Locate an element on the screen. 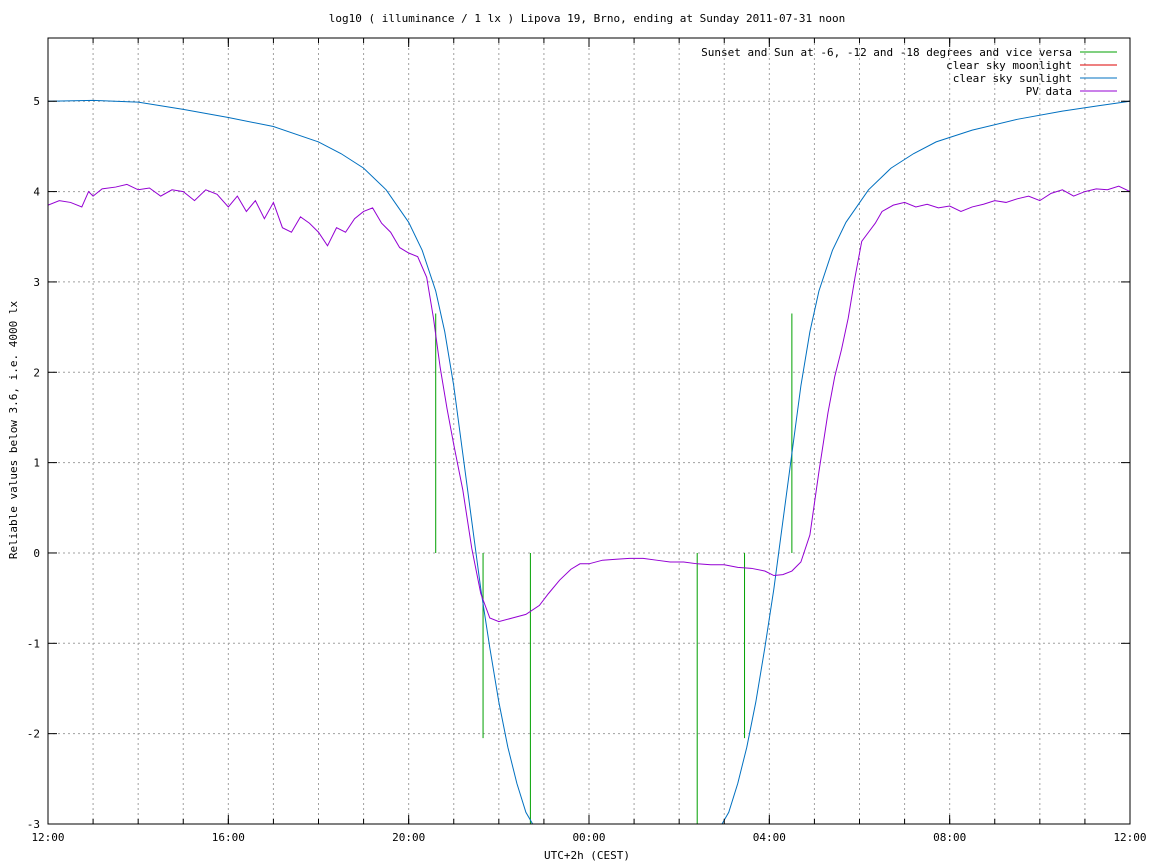 The image size is (1151, 867). y-tick-label: -2 is located at coordinates (33, 734).